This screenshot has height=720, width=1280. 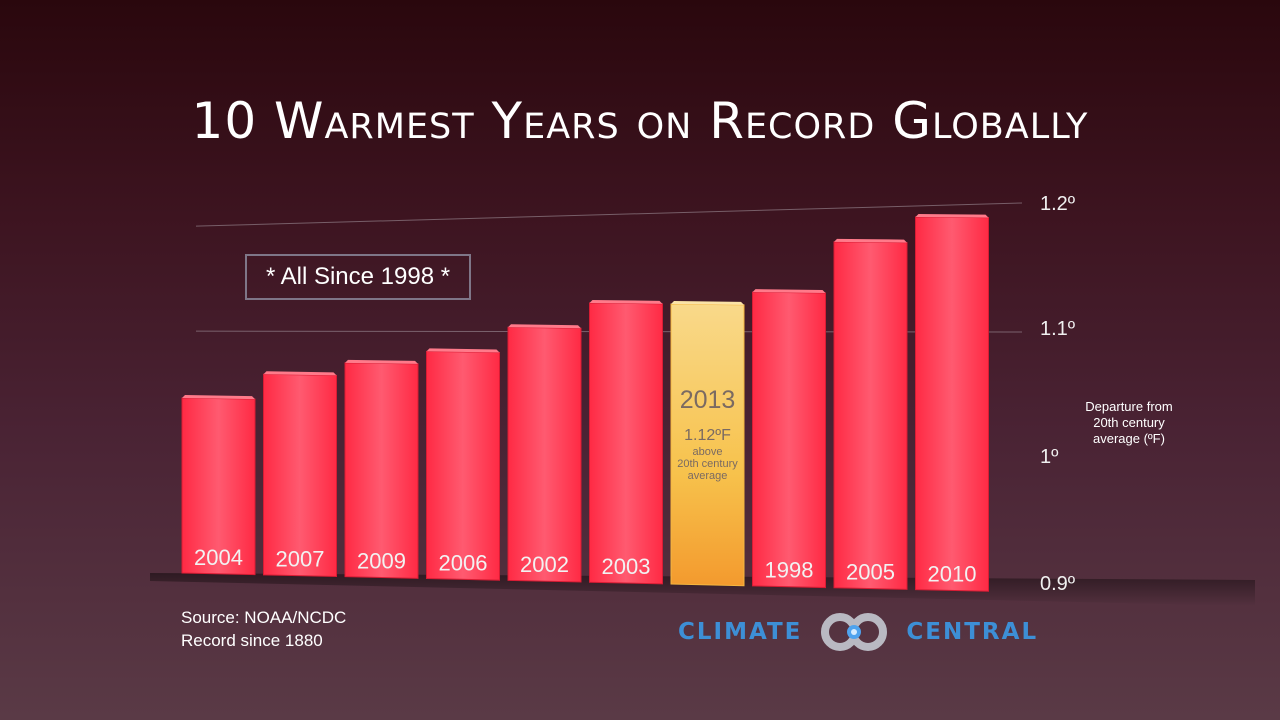 I want to click on y-axis-title-line-2: 20th century, so click(x=1129, y=422).